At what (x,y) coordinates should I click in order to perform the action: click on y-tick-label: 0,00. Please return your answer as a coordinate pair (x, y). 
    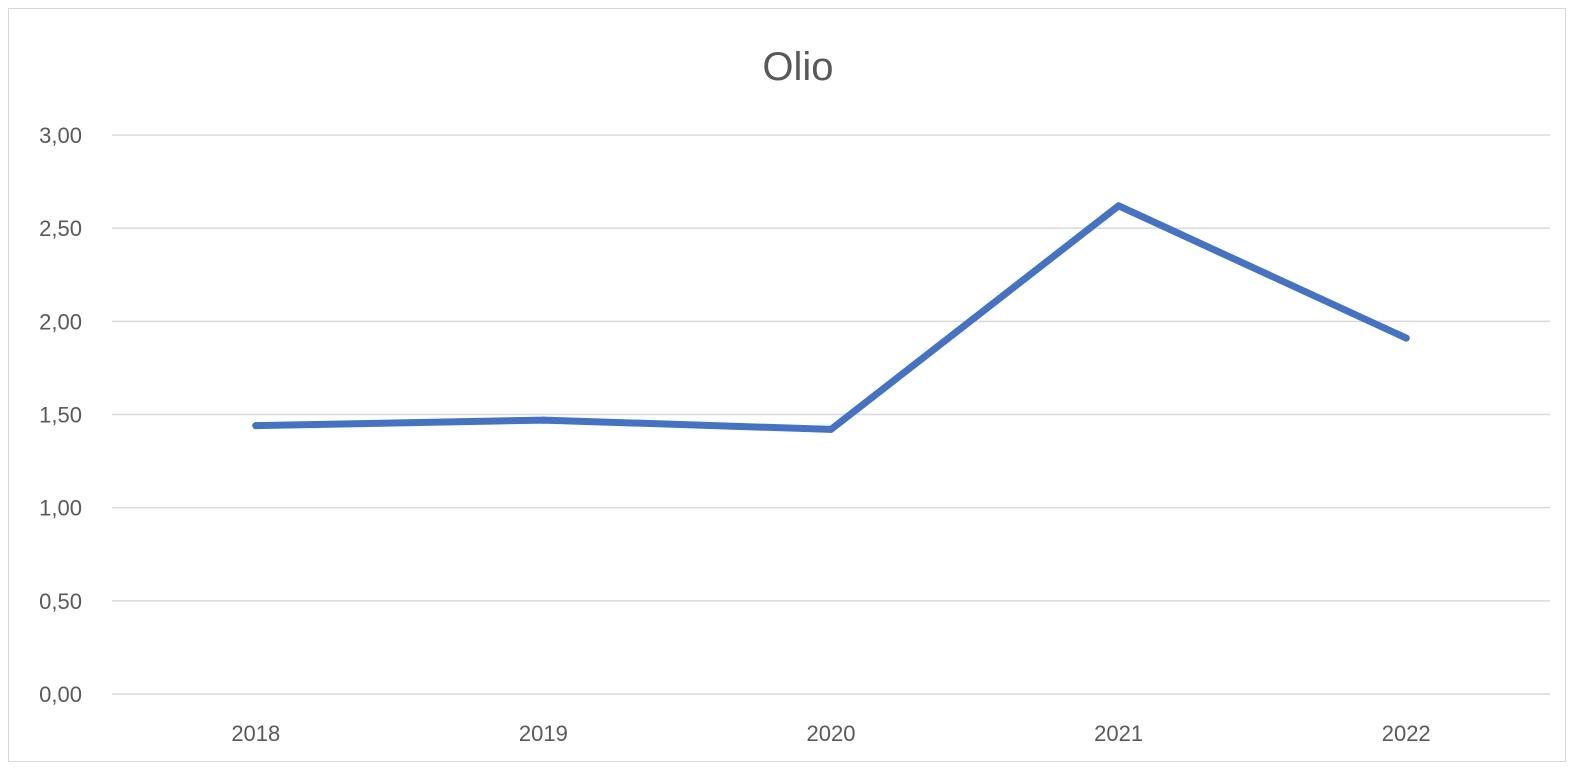
    Looking at the image, I should click on (60, 694).